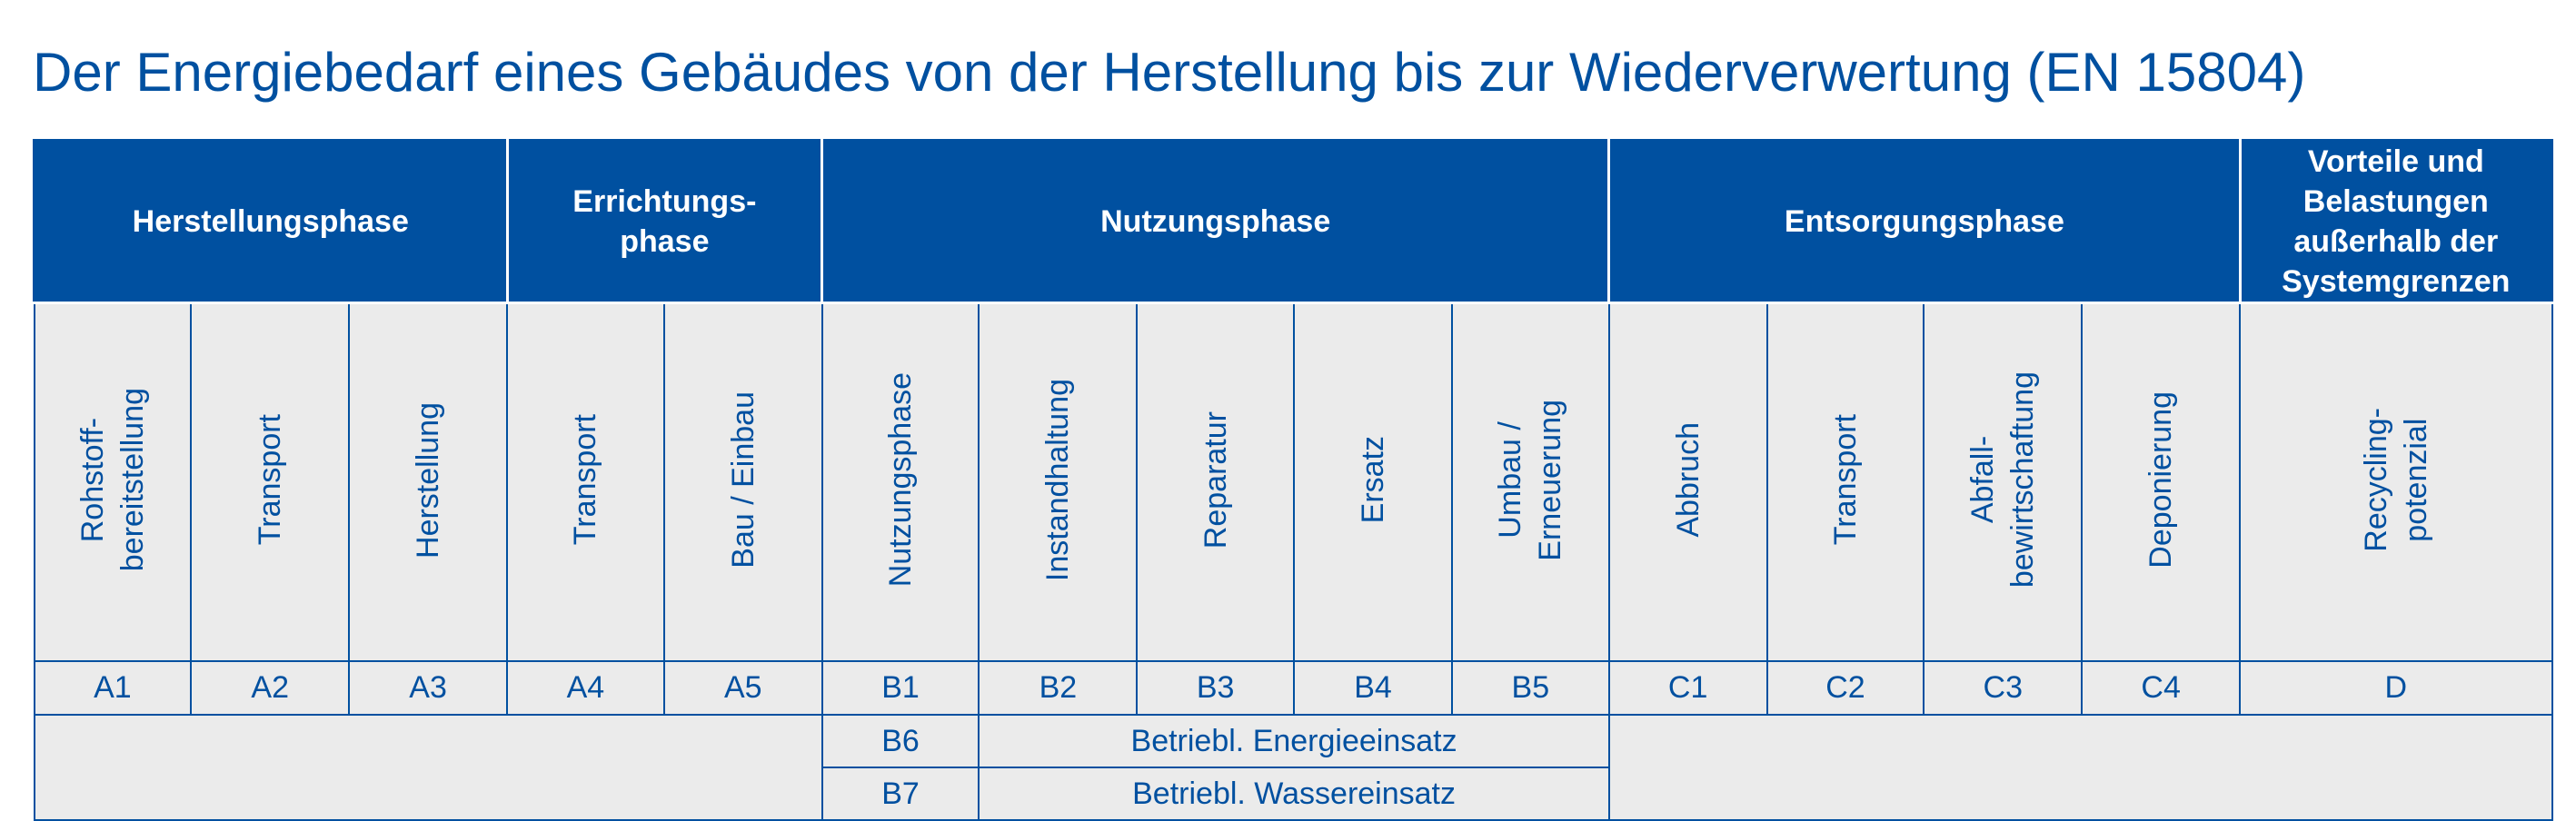 This screenshot has height=821, width=2576. I want to click on module-name-cell: Rohstoff- bereitstellung, so click(113, 482).